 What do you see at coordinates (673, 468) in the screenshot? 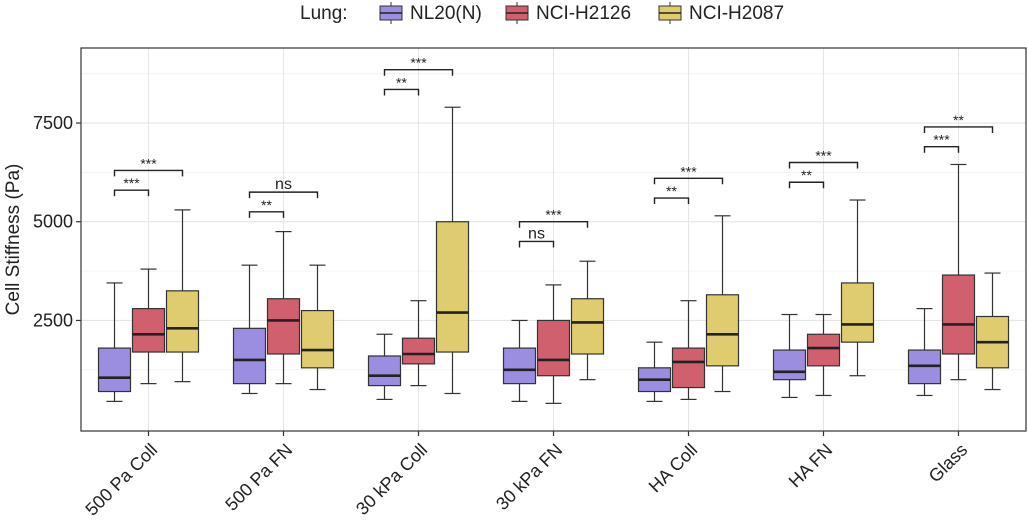
I see `x-tick-label: HA Coll` at bounding box center [673, 468].